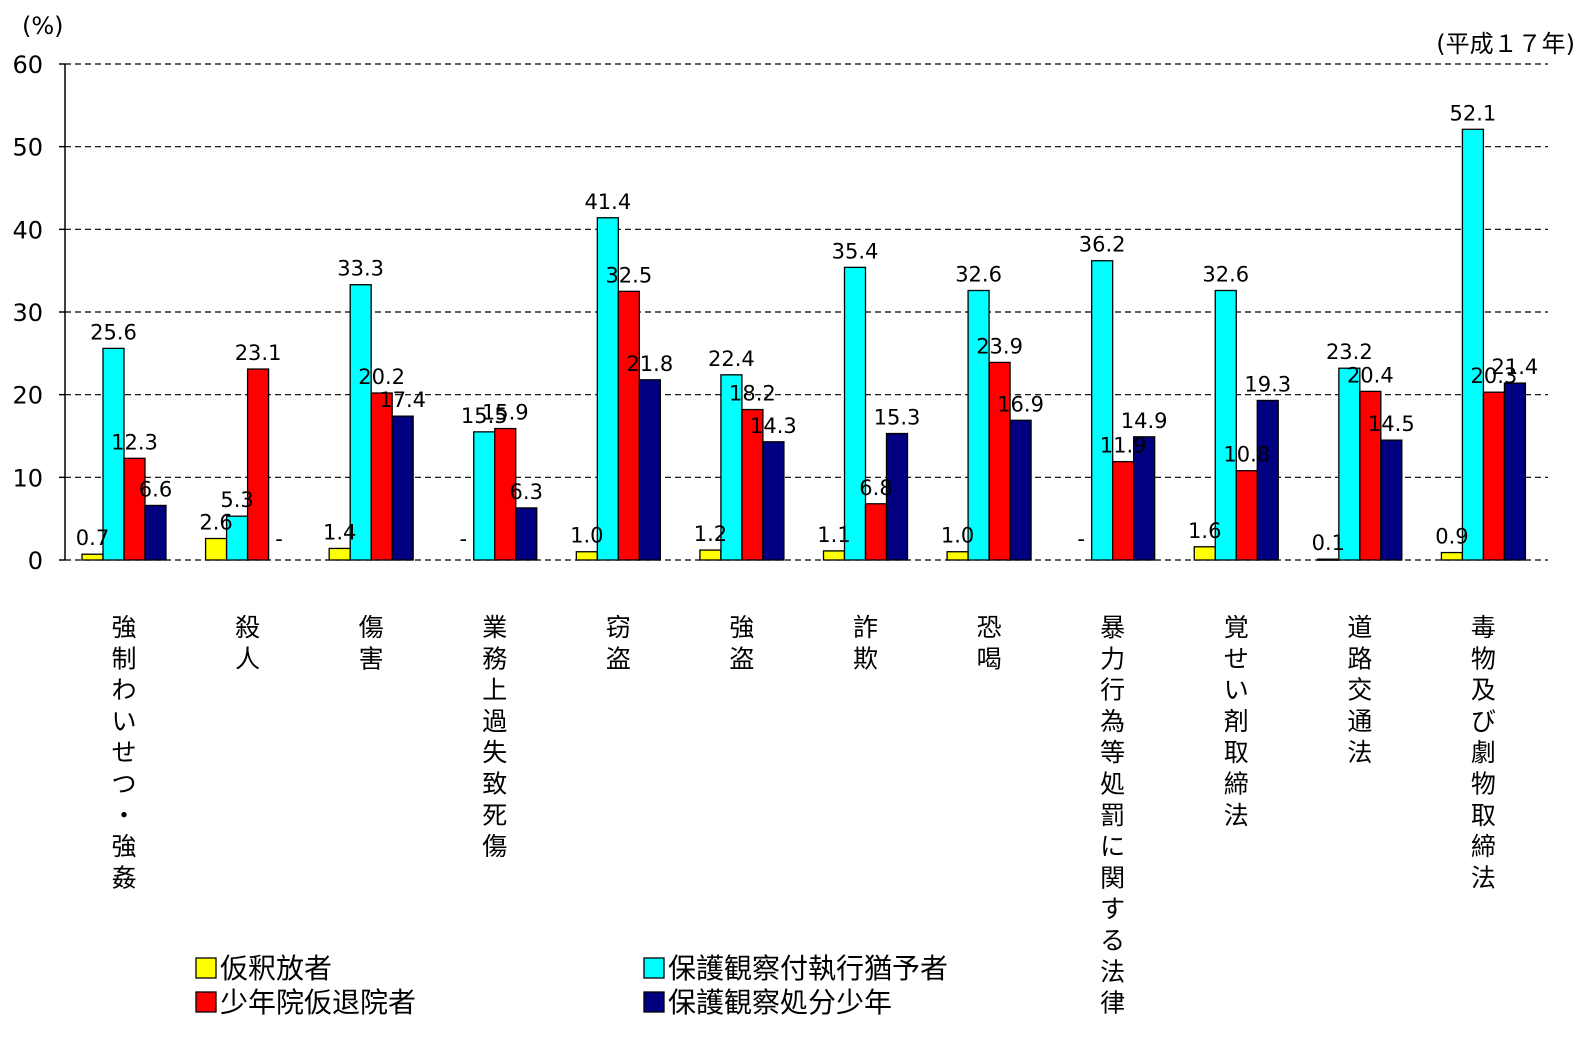  I want to click on category-label-char: 制, so click(123, 658).